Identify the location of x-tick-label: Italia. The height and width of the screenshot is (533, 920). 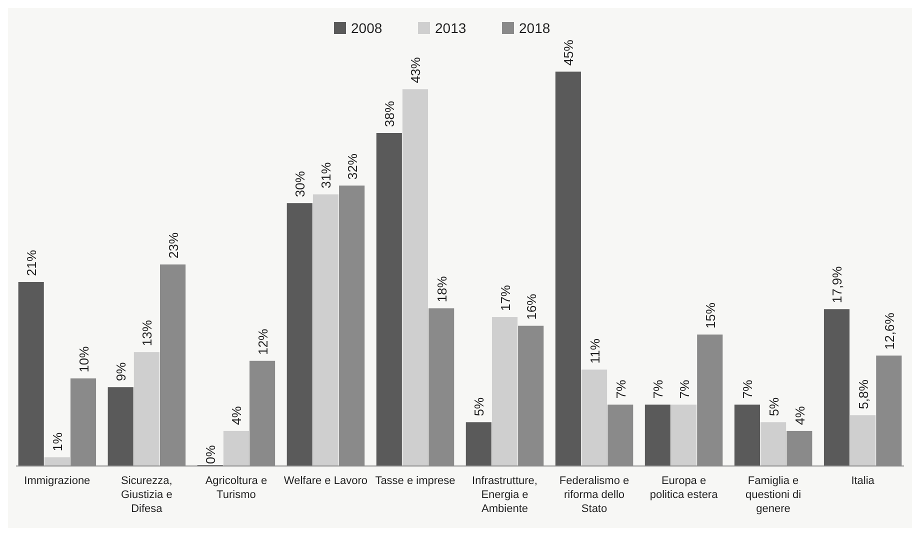
(863, 481).